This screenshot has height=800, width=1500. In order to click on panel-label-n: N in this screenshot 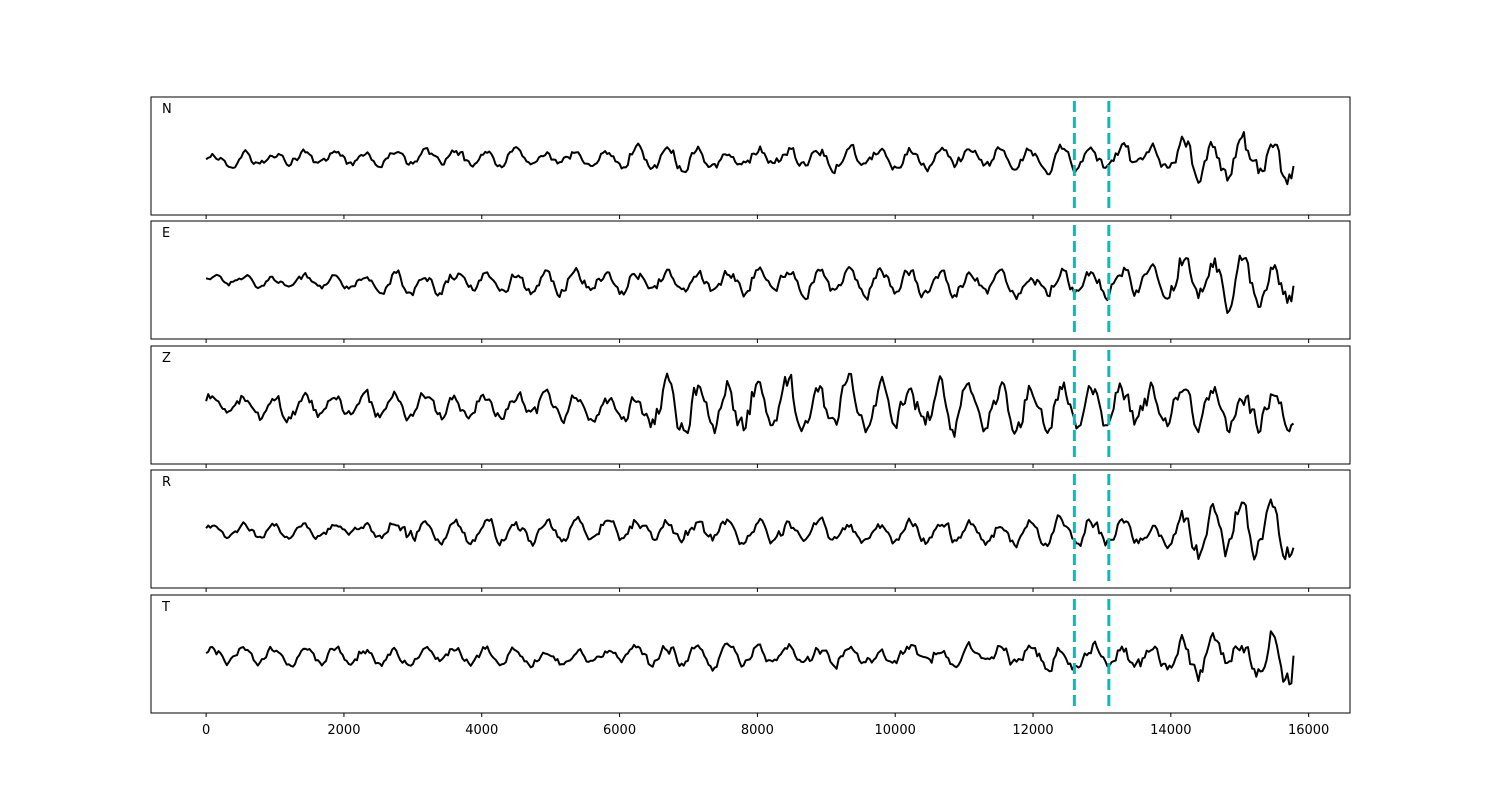, I will do `click(167, 109)`.